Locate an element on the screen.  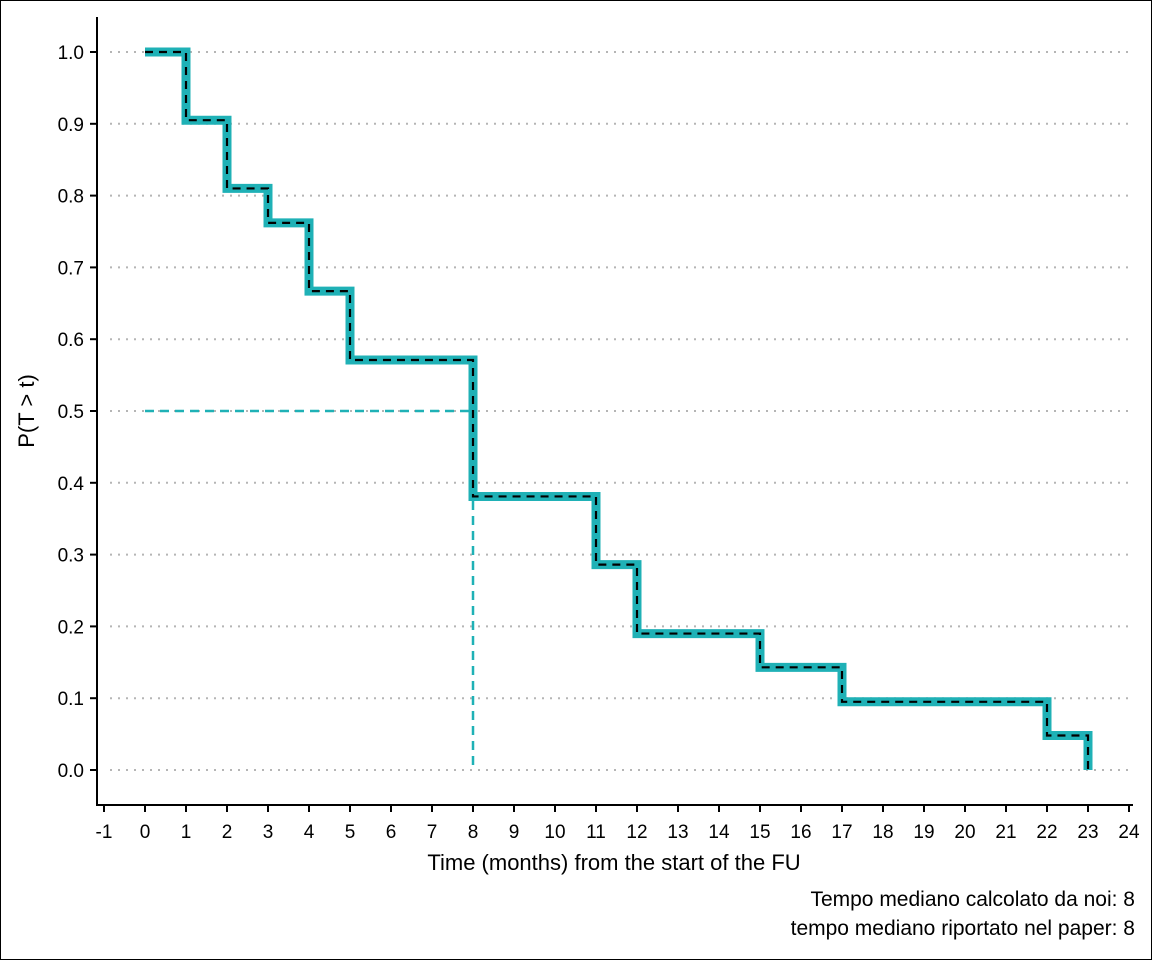
x-tick-label: 3 is located at coordinates (268, 832).